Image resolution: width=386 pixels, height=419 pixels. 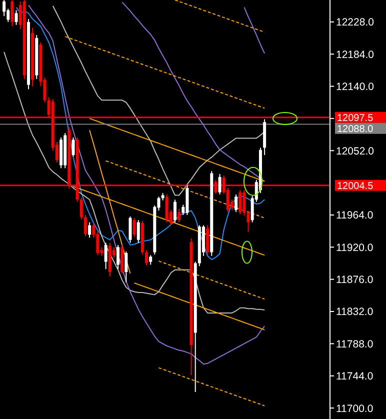 I want to click on y-tick-label: 11920.0, so click(x=355, y=248).